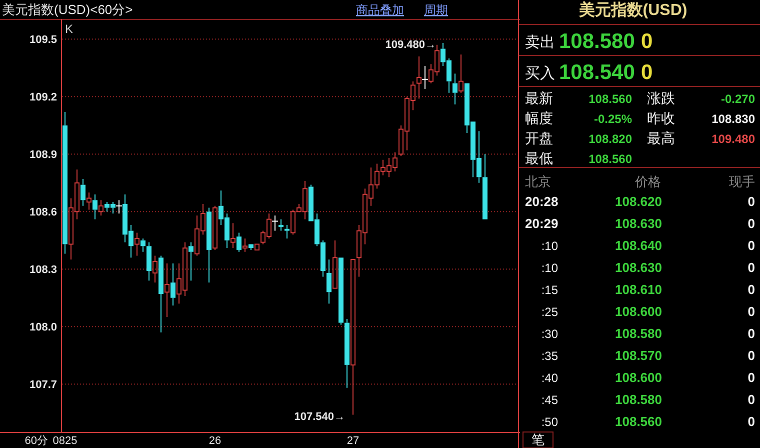 Image resolution: width=760 pixels, height=448 pixels. I want to click on y-tick-label: 108.0, so click(43, 328).